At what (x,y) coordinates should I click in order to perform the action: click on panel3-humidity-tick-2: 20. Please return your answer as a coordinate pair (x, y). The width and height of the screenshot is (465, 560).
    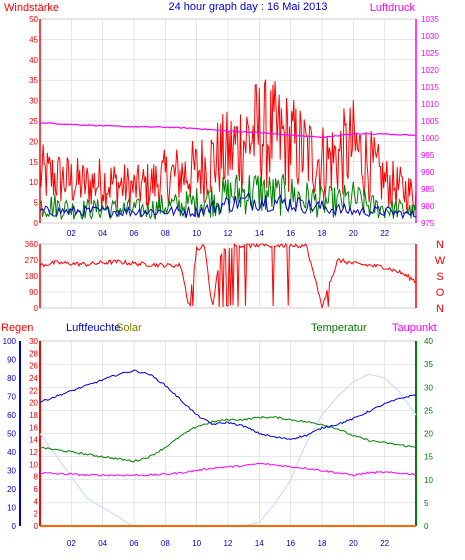
    Looking at the image, I should click on (11, 489).